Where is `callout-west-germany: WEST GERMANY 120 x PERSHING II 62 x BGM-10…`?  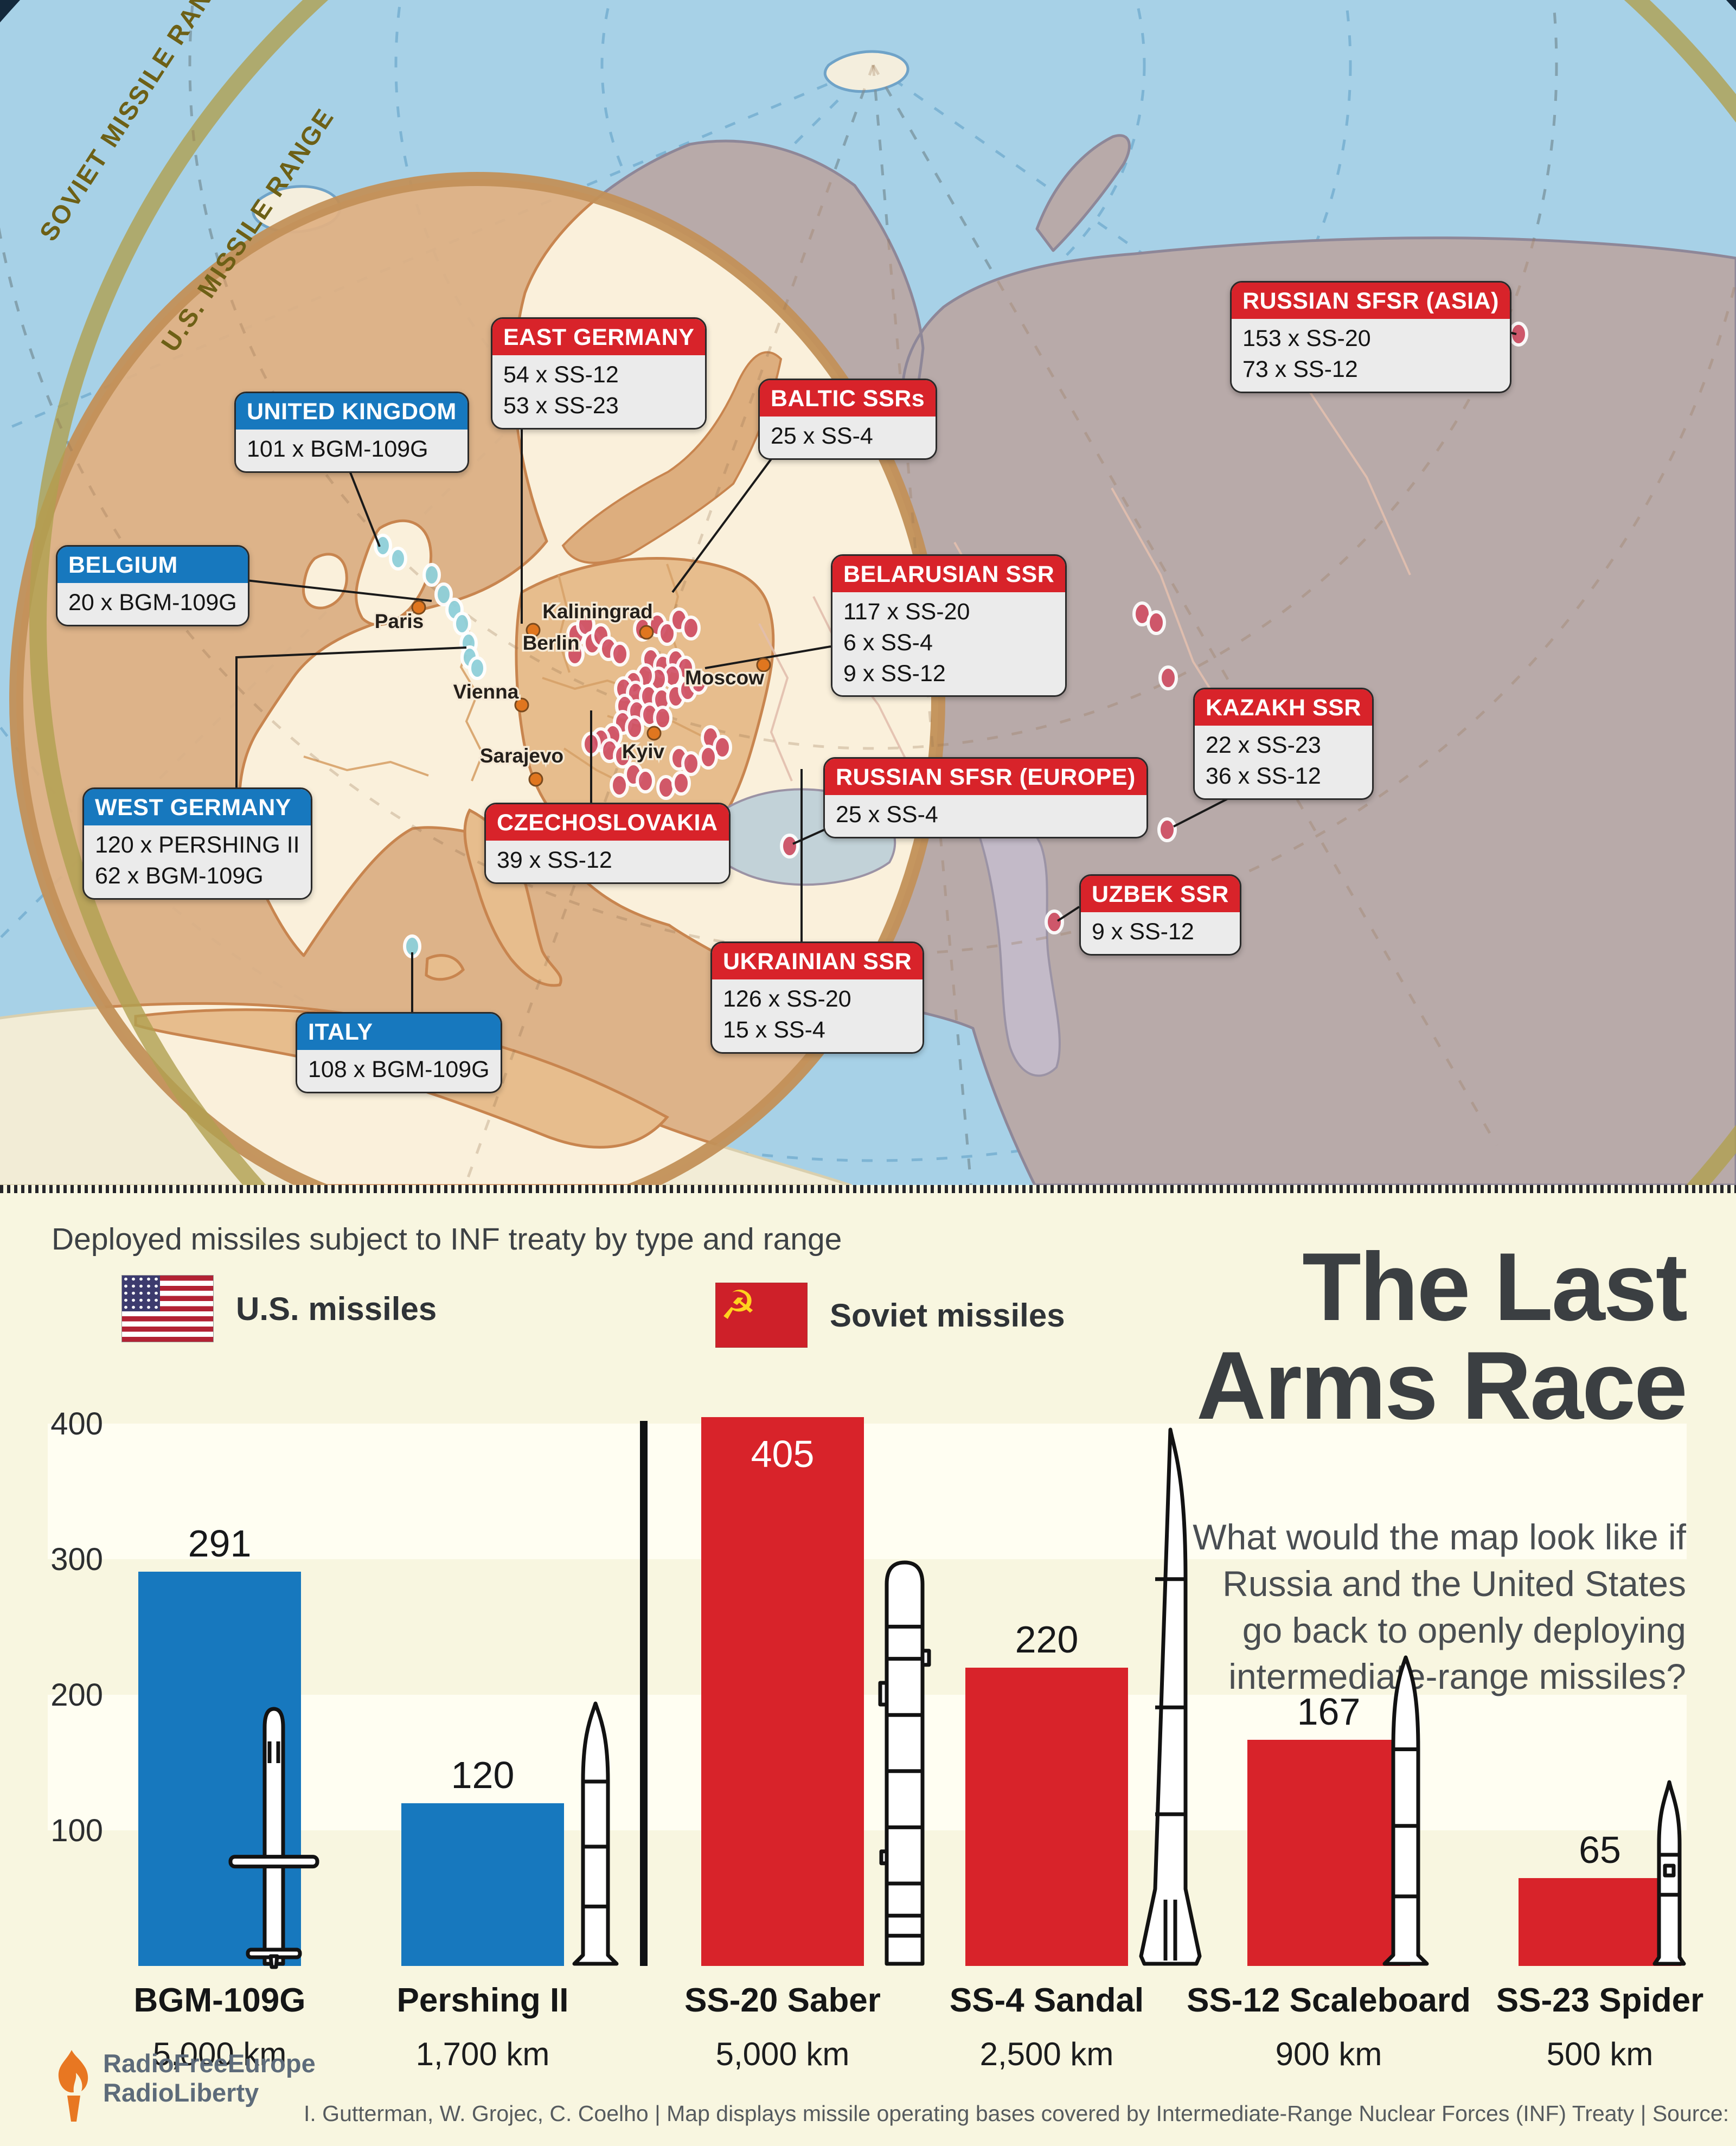 callout-west-germany: WEST GERMANY 120 x PERSHING II 62 x BGM-10… is located at coordinates (197, 844).